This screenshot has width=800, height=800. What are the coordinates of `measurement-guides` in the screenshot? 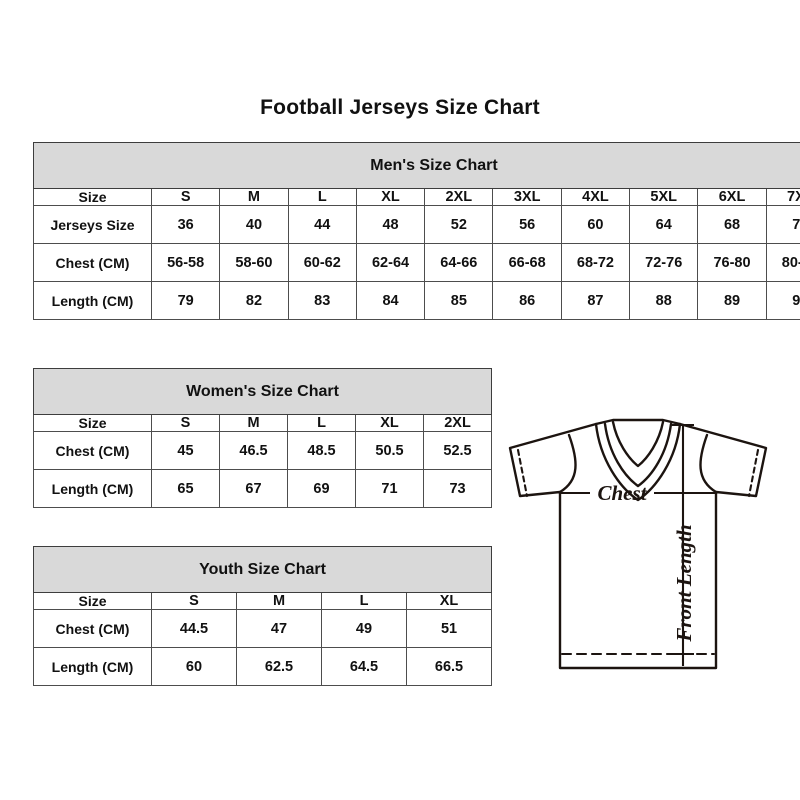 It's located at (638, 544).